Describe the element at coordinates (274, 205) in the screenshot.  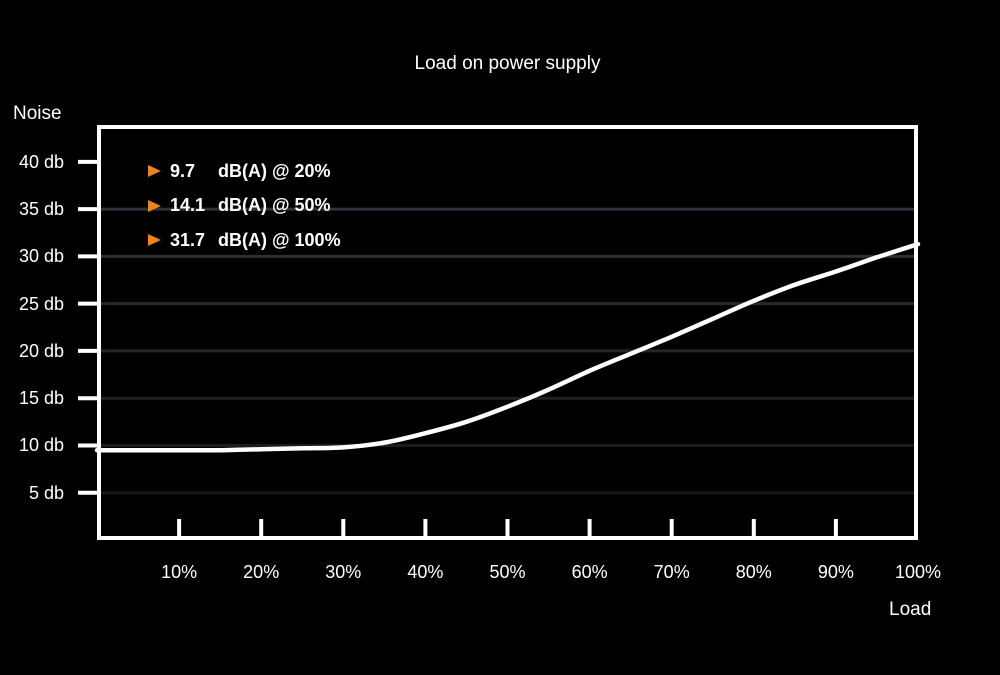
I see `legend-text: dB(A) @ 50%` at that location.